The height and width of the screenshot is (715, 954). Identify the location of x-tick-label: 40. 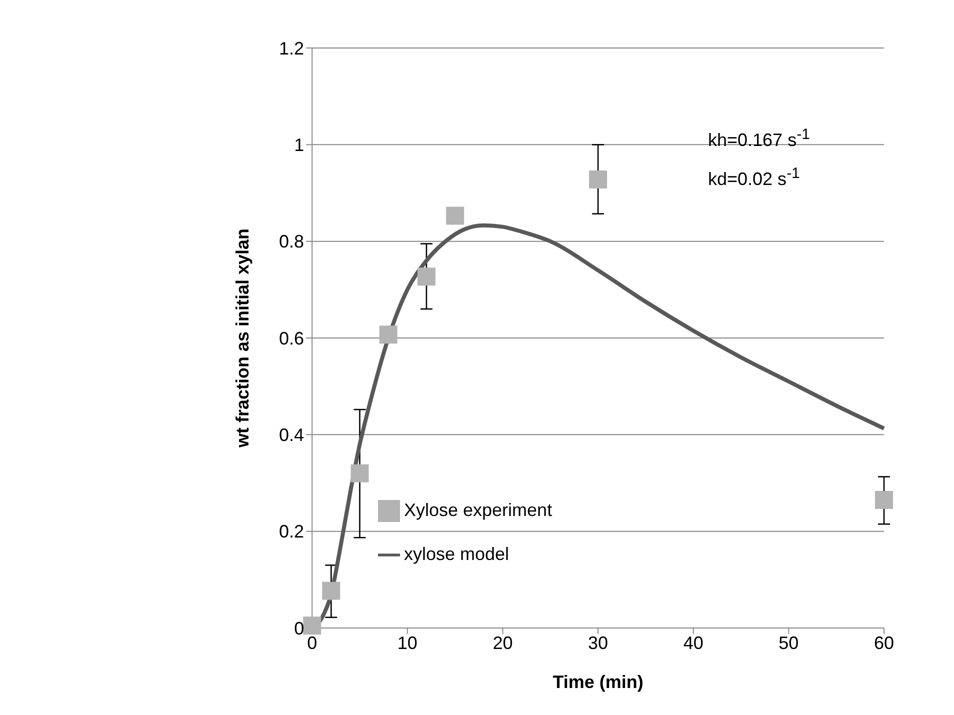
(693, 642).